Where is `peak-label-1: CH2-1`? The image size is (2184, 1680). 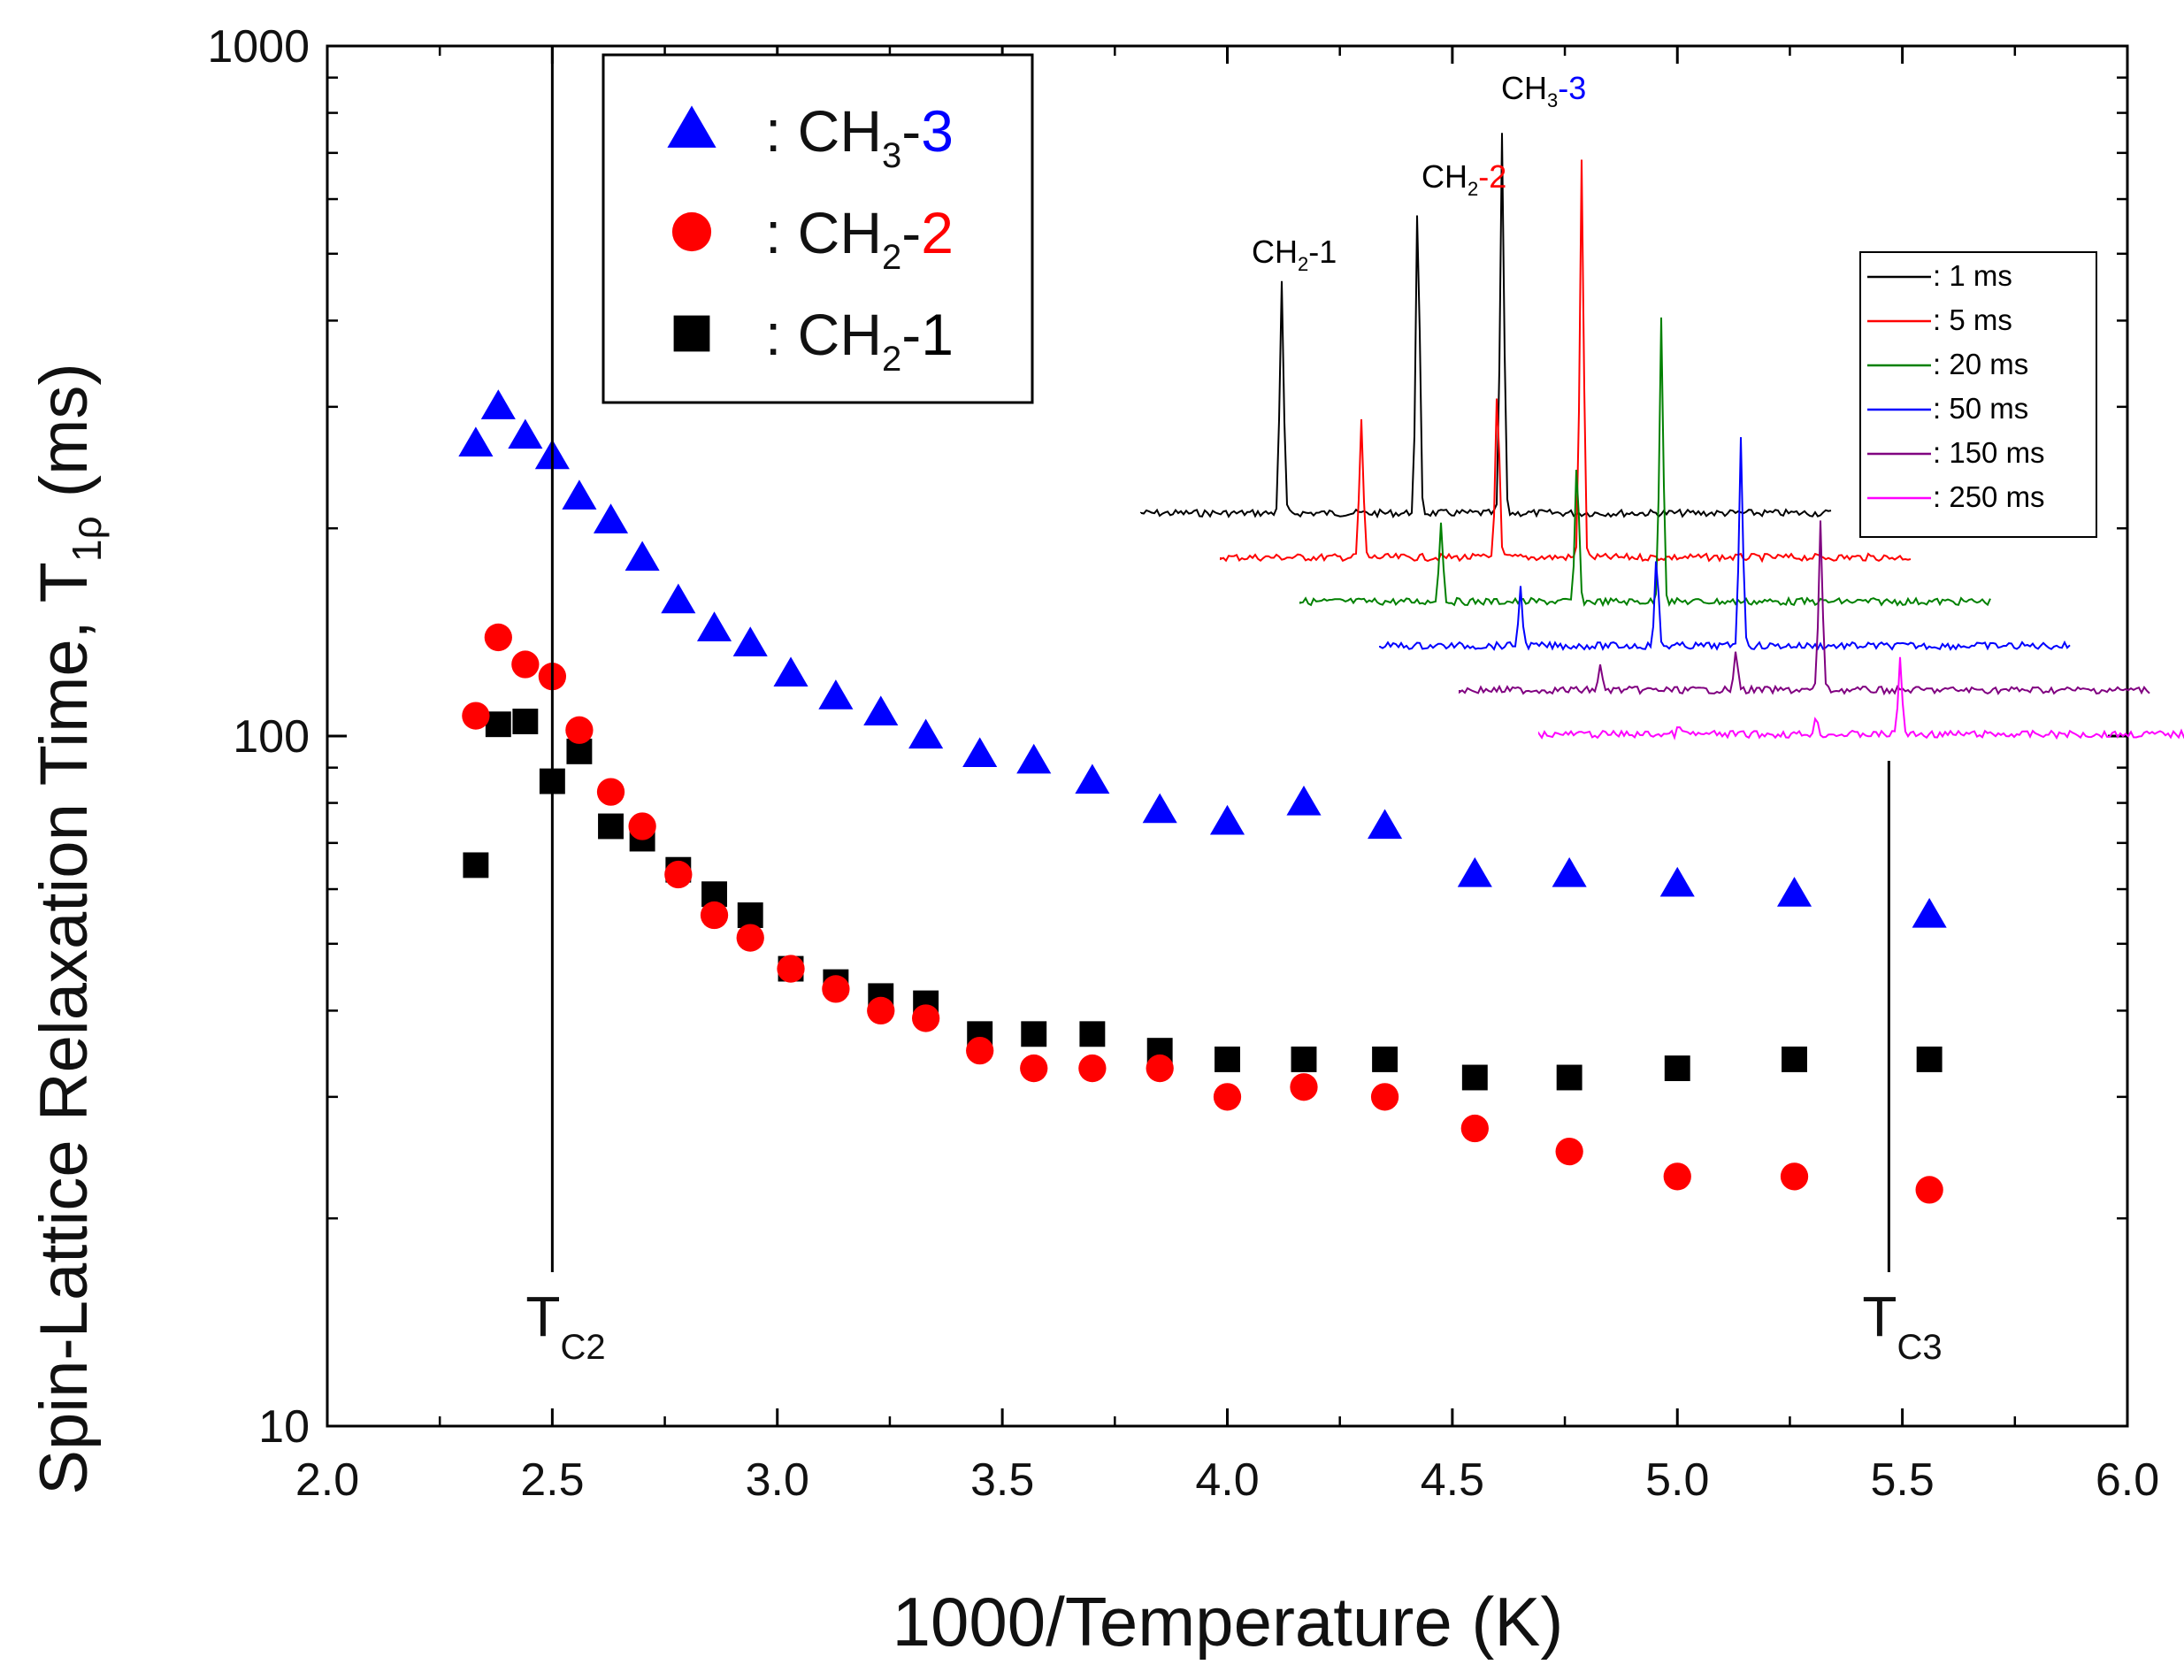 peak-label-1: CH2-1 is located at coordinates (1294, 254).